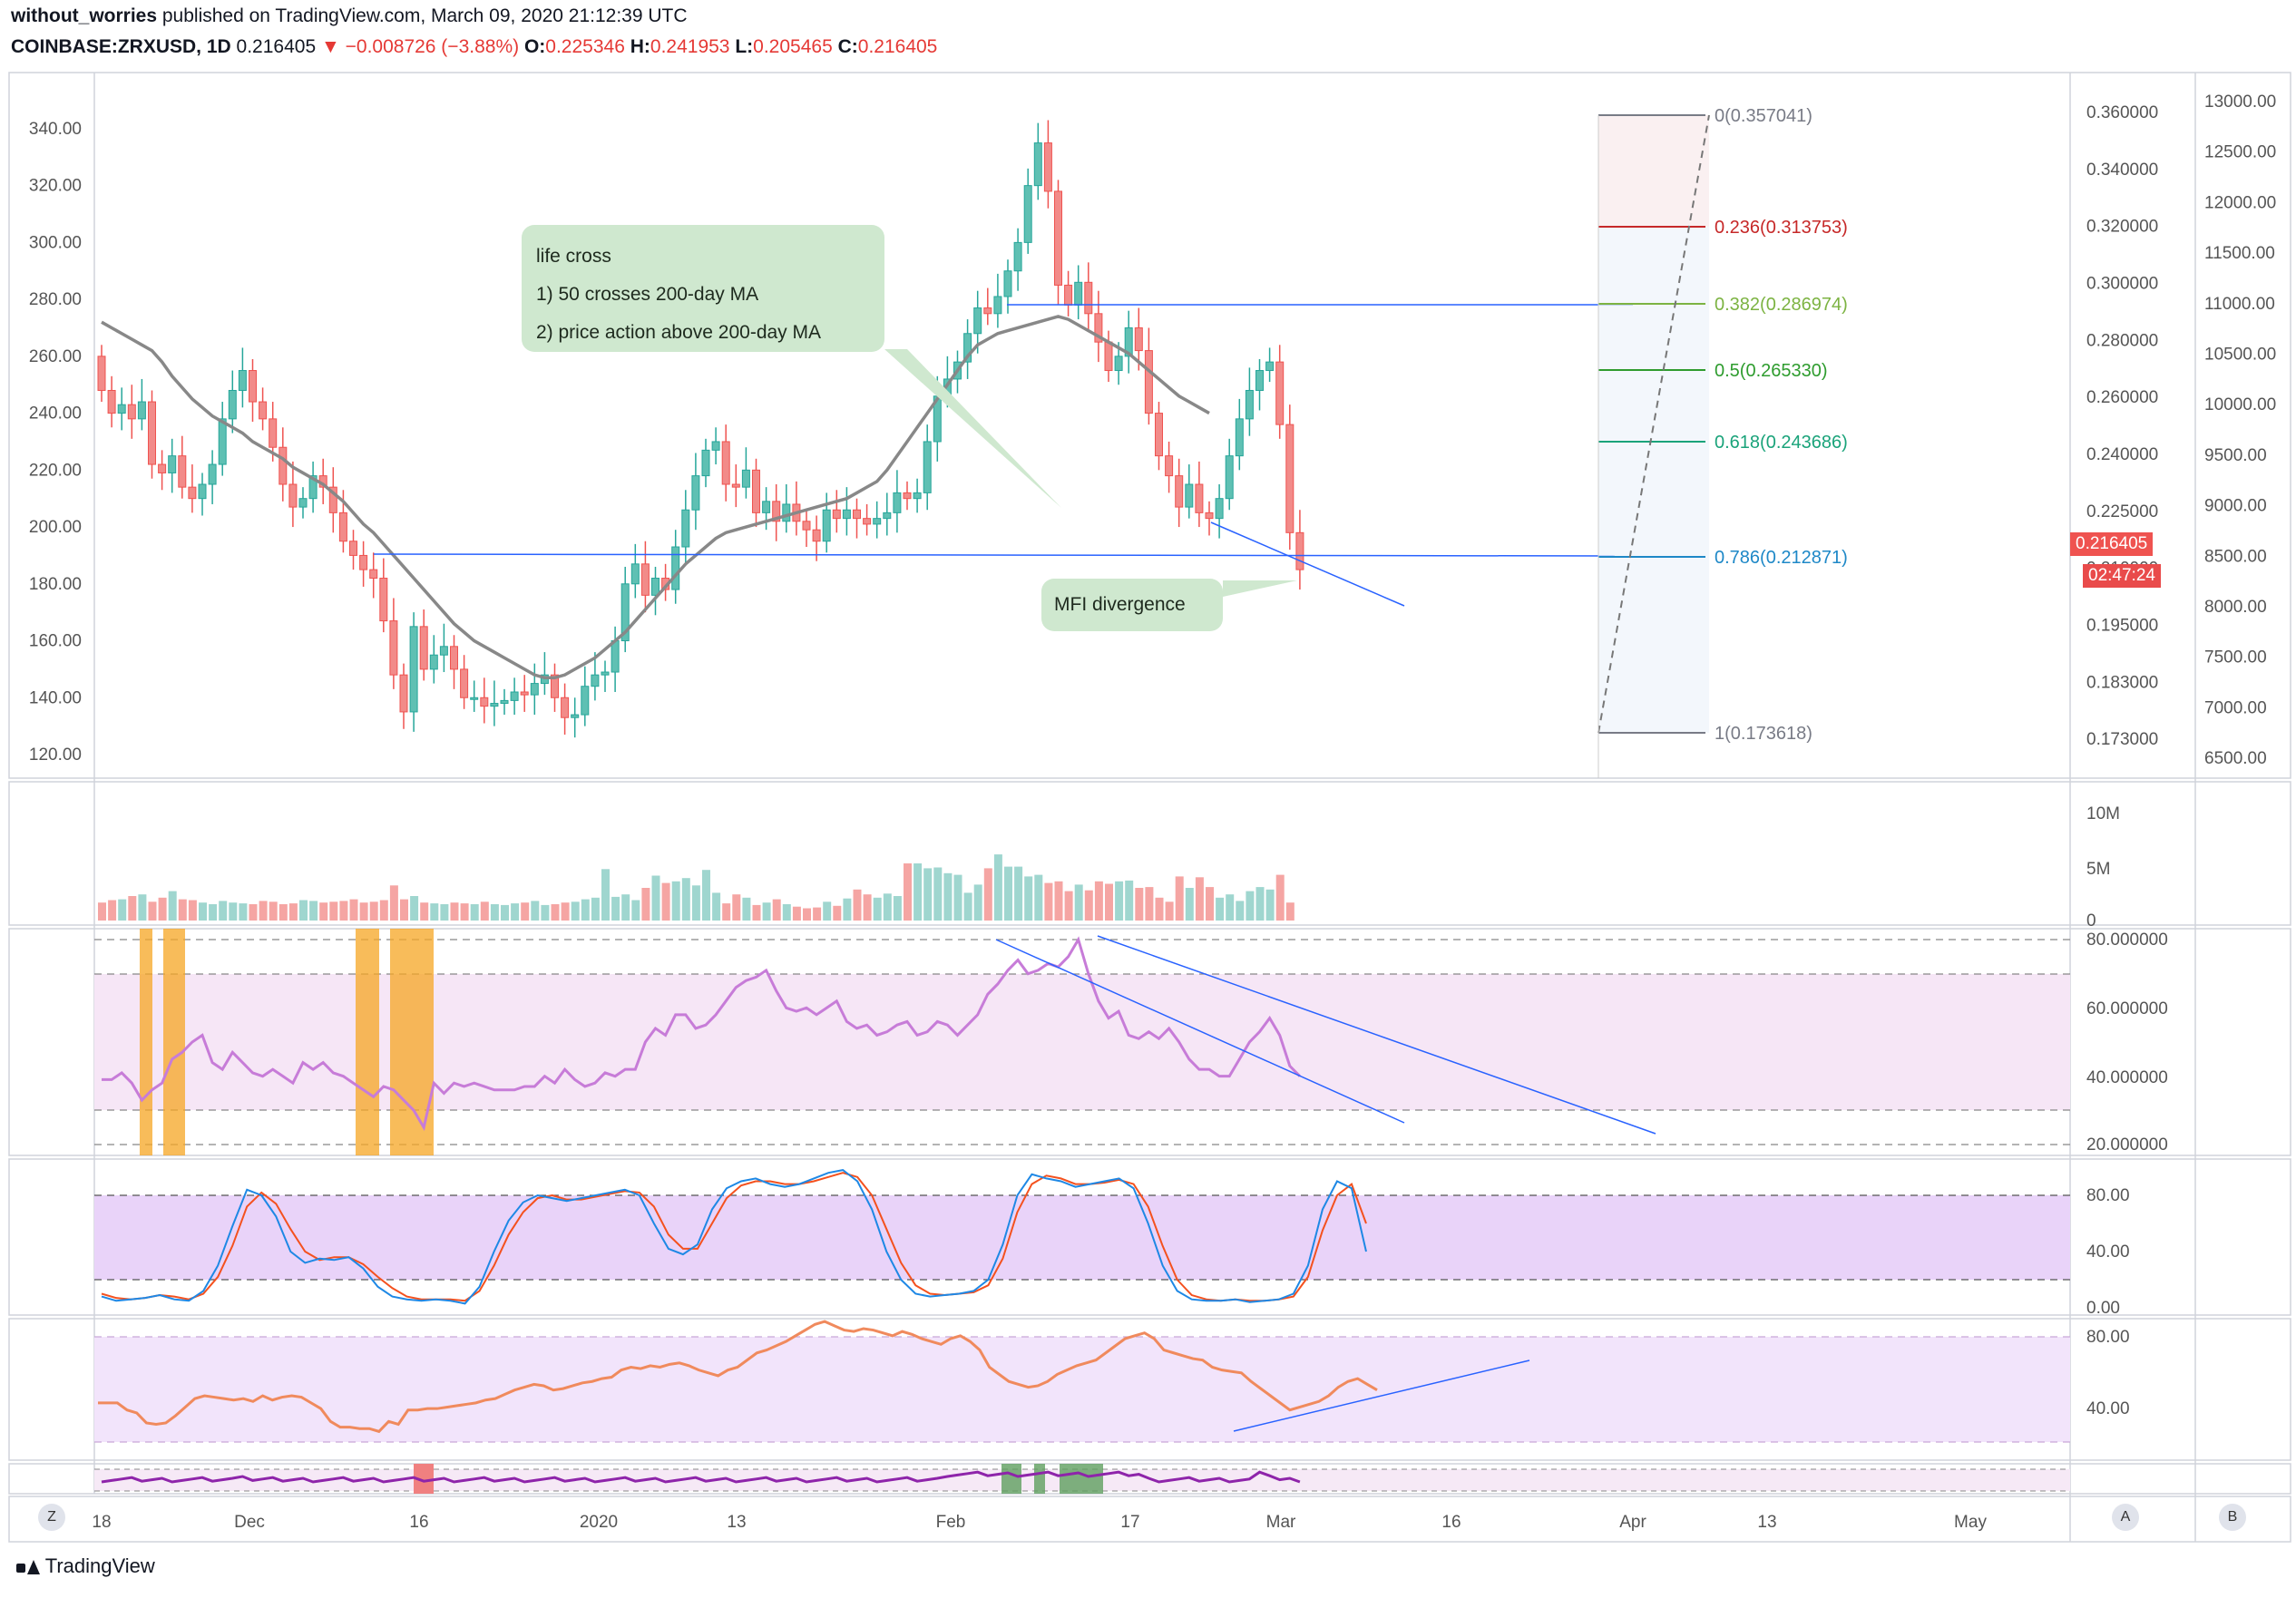 The width and height of the screenshot is (2296, 1598). I want to click on tradingview-footer: TradingView, so click(86, 1566).